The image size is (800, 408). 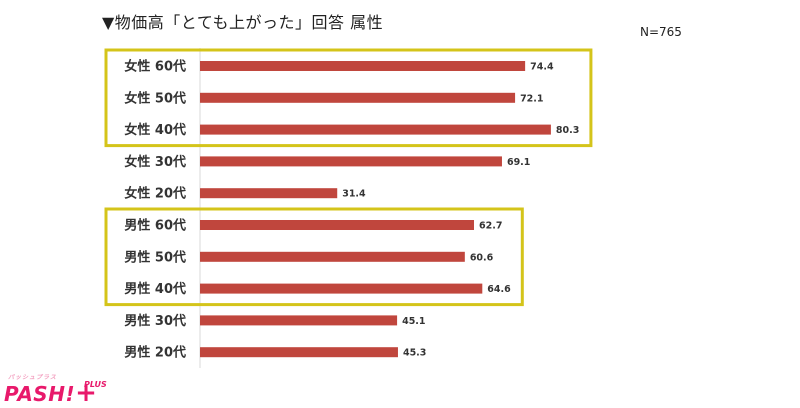 I want to click on category-label: 女性 50代, so click(x=155, y=98).